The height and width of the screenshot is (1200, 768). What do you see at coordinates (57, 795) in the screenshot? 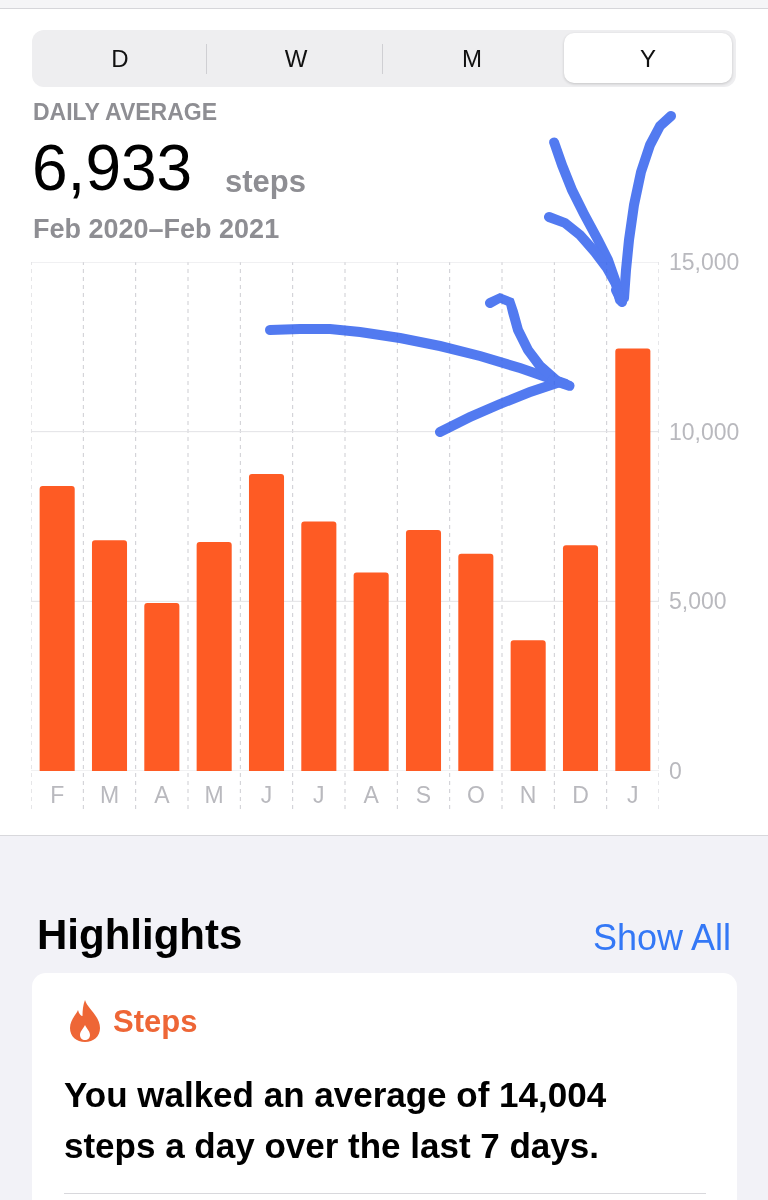
I see `x-tick-label: F` at bounding box center [57, 795].